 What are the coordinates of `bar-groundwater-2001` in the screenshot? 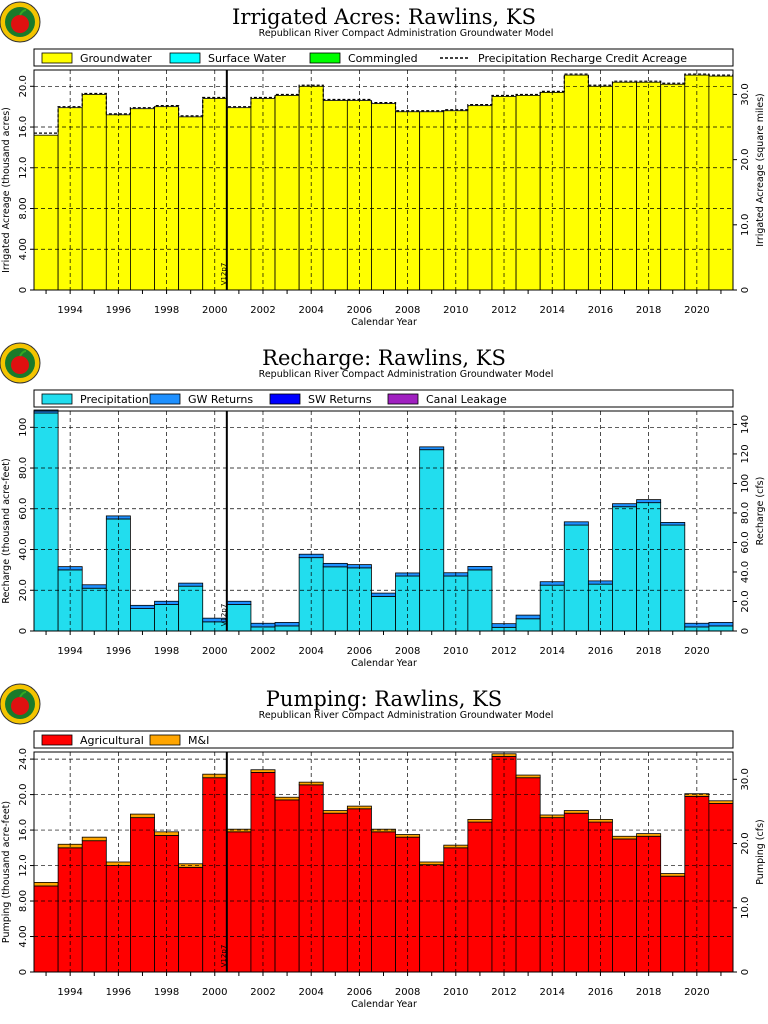 It's located at (239, 199).